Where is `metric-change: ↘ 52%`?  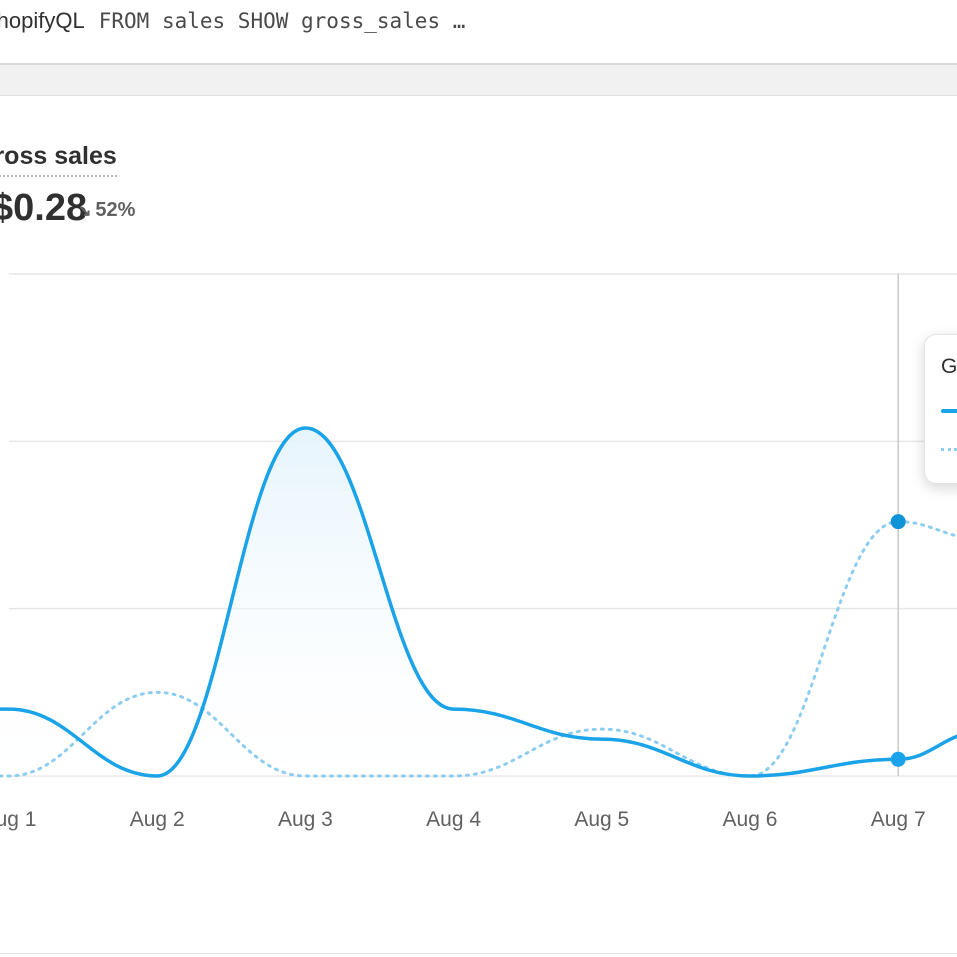 metric-change: ↘ 52% is located at coordinates (106, 211).